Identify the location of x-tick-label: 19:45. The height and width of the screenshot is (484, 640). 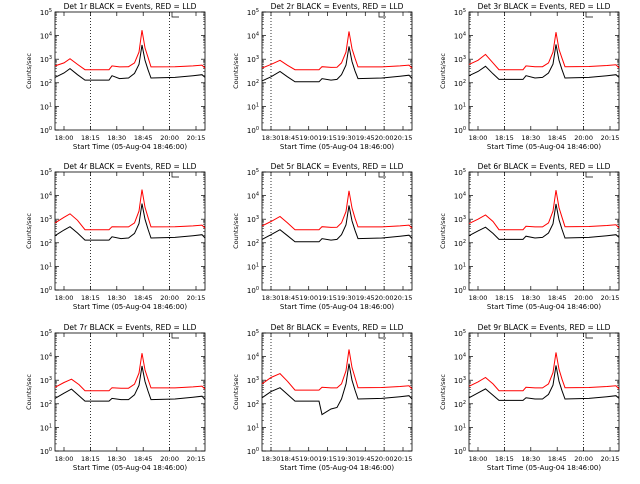
(365, 298).